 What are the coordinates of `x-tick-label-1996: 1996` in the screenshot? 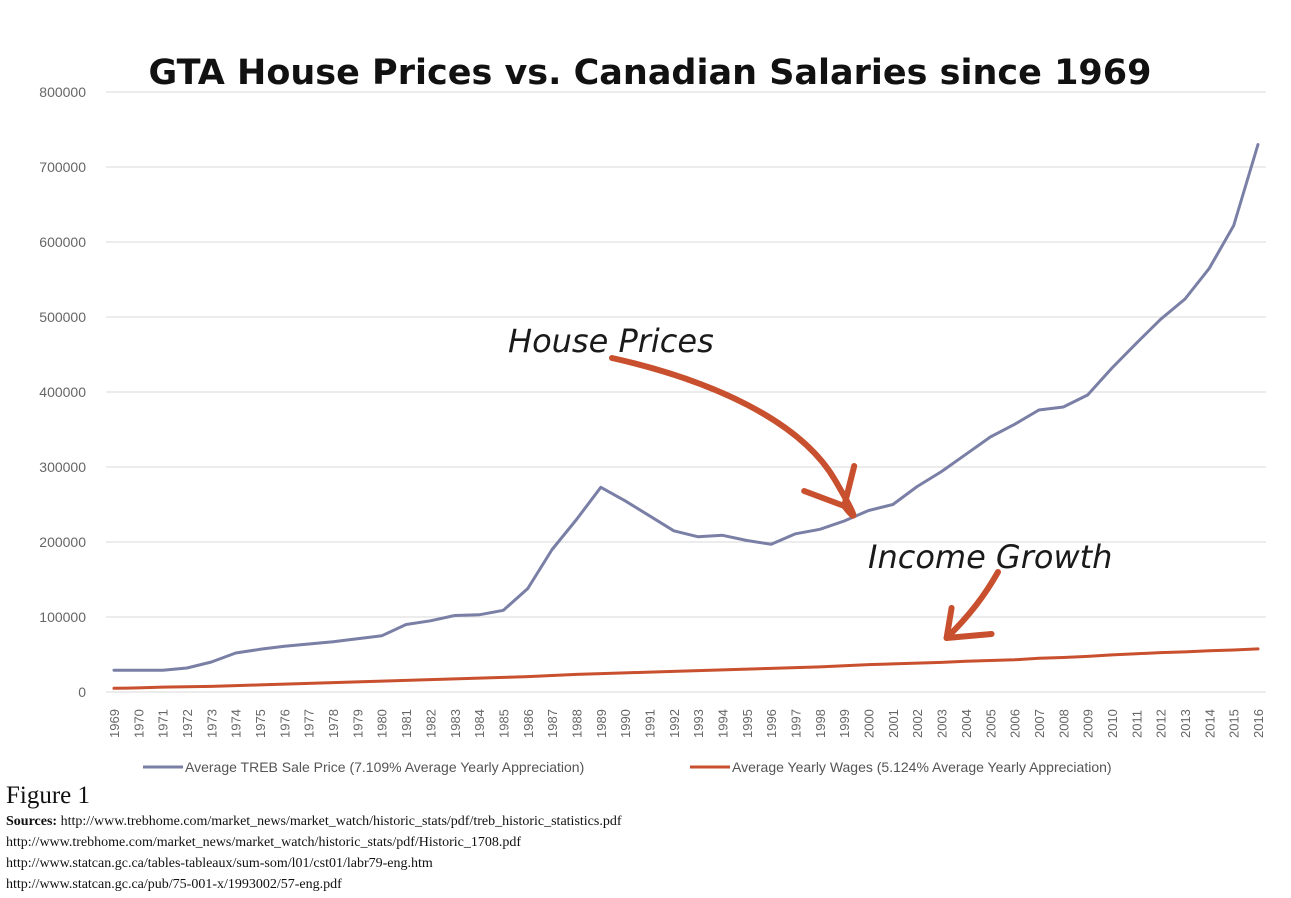 It's located at (771, 723).